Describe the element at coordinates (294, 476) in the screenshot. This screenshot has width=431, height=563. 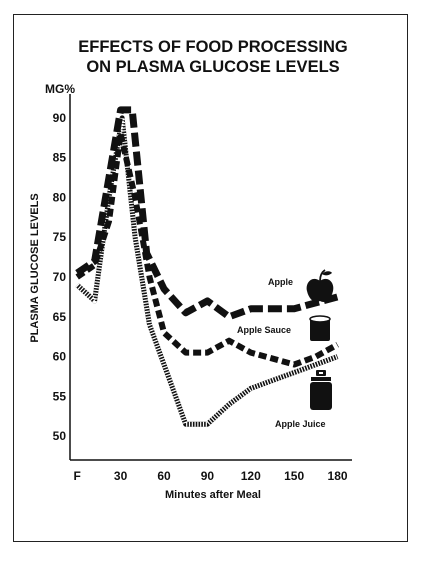
I see `x-tick-label: 150` at that location.